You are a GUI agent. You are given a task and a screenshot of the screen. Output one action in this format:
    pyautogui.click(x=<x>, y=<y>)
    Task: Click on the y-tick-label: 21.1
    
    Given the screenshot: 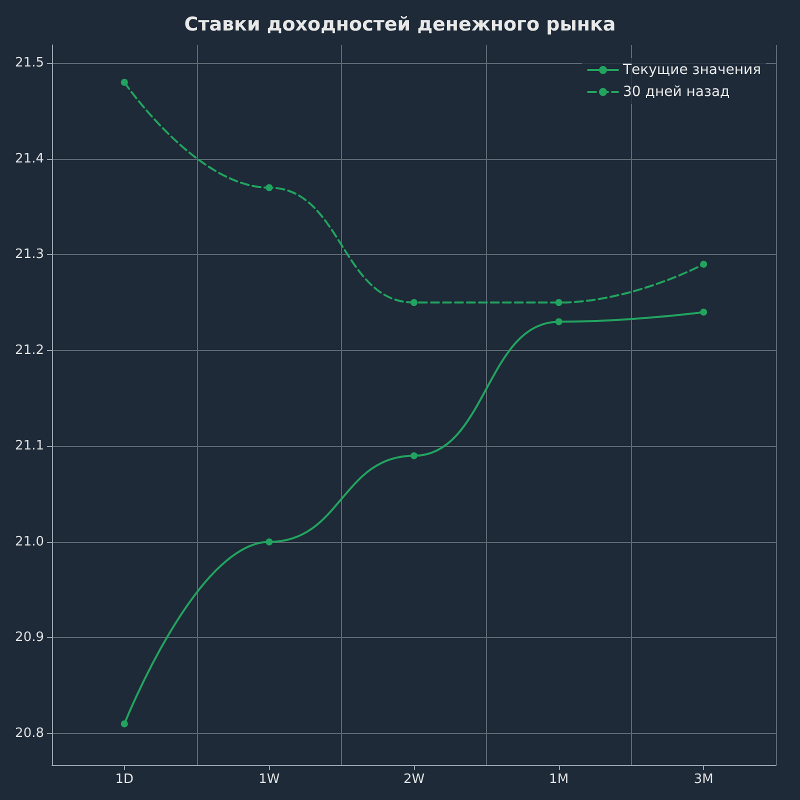 What is the action you would take?
    pyautogui.click(x=29, y=446)
    